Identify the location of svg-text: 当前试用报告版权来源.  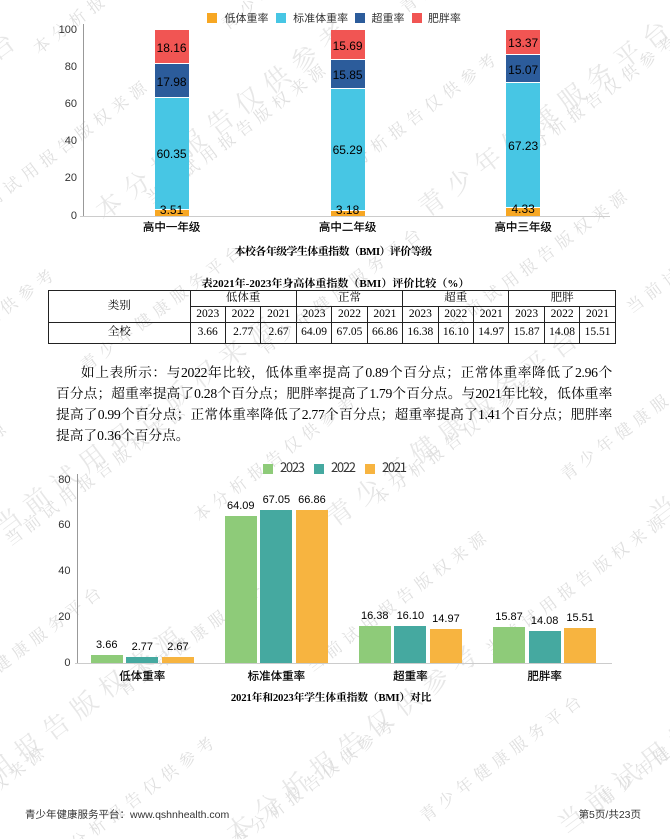
(645, 240).